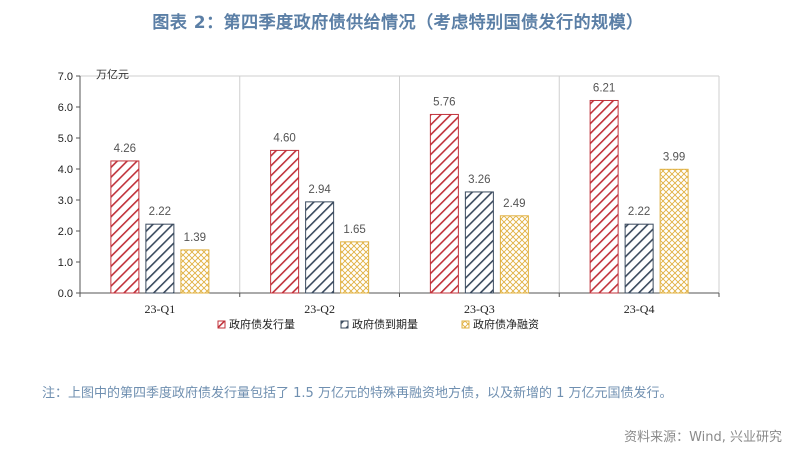 The width and height of the screenshot is (796, 455). What do you see at coordinates (319, 190) in the screenshot?
I see `data-label-maturity: 2.94` at bounding box center [319, 190].